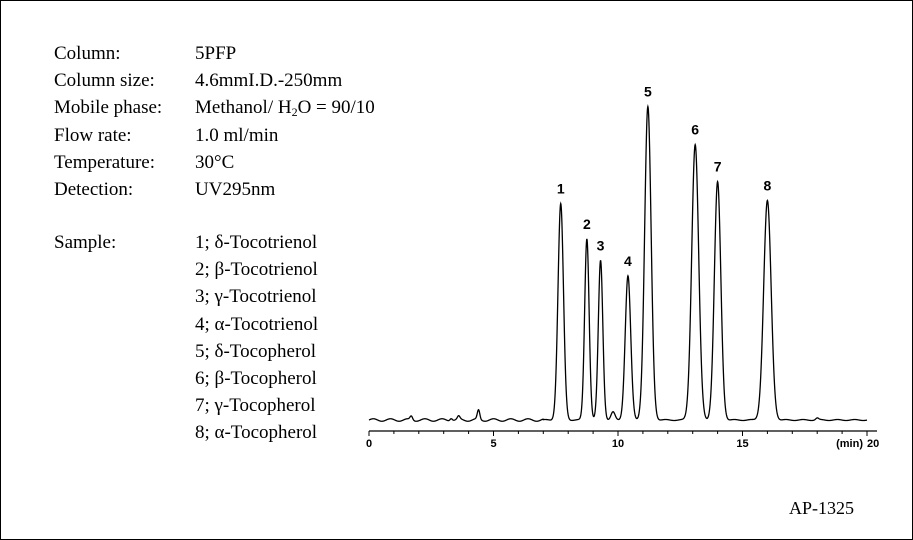 The image size is (913, 540). I want to click on x-tick-label: 5, so click(493, 444).